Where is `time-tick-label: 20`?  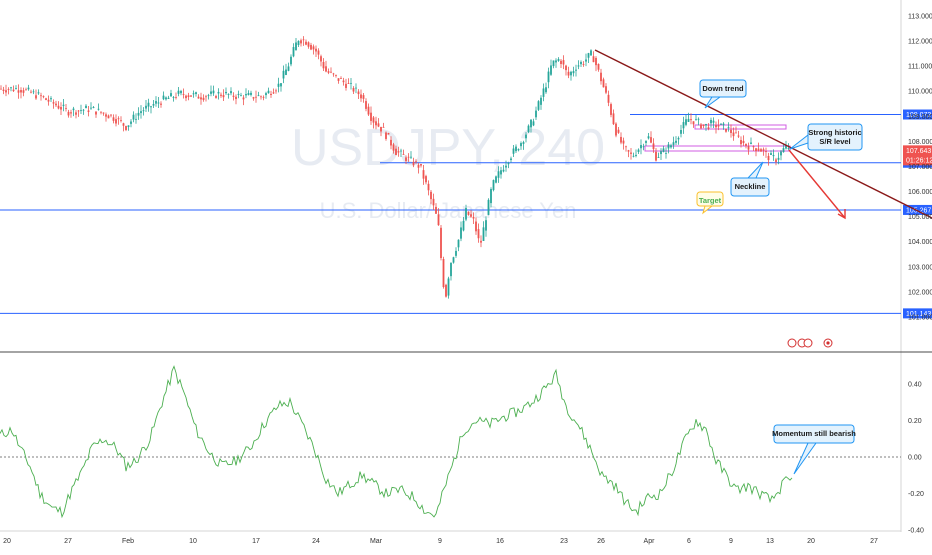 time-tick-label: 20 is located at coordinates (811, 541).